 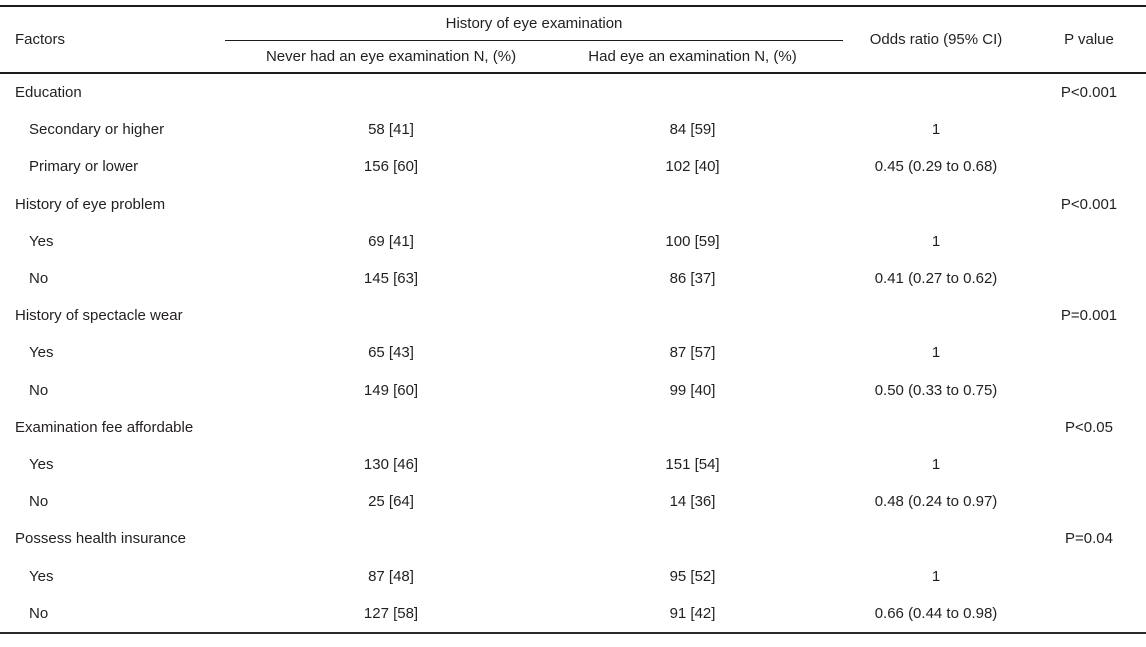 What do you see at coordinates (391, 353) in the screenshot?
I see `cell-never: 65 [43]` at bounding box center [391, 353].